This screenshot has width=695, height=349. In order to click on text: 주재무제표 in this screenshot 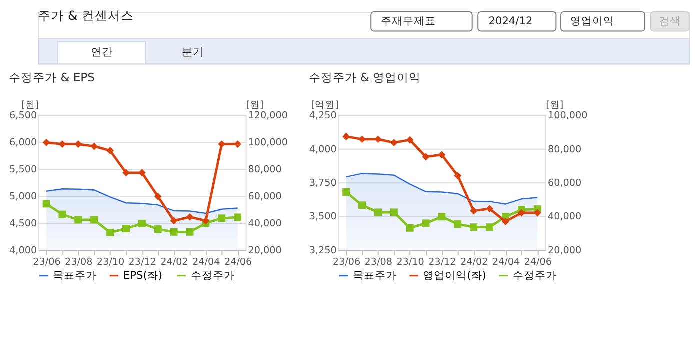, I will do `click(408, 22)`.